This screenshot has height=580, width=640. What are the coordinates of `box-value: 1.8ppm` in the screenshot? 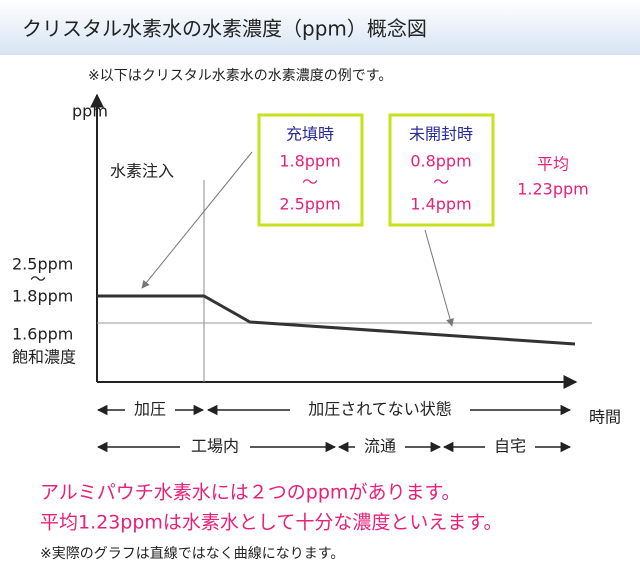 It's located at (309, 161).